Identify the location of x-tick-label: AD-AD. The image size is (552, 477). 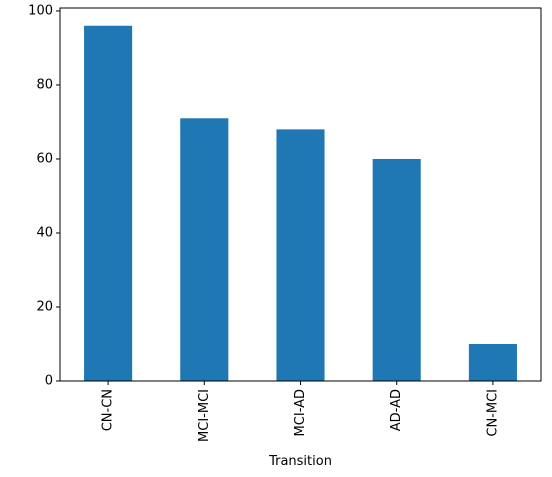
(396, 410).